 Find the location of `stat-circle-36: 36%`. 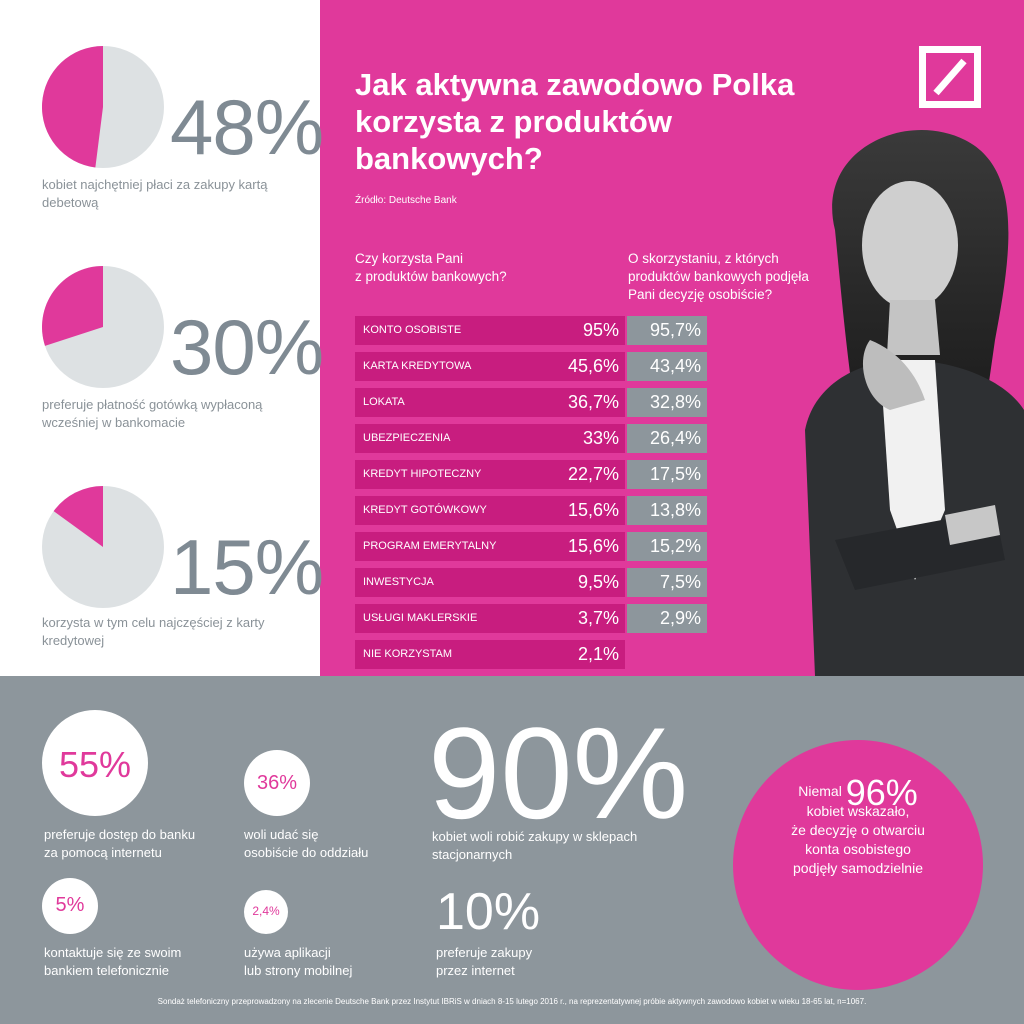

stat-circle-36: 36% is located at coordinates (277, 783).